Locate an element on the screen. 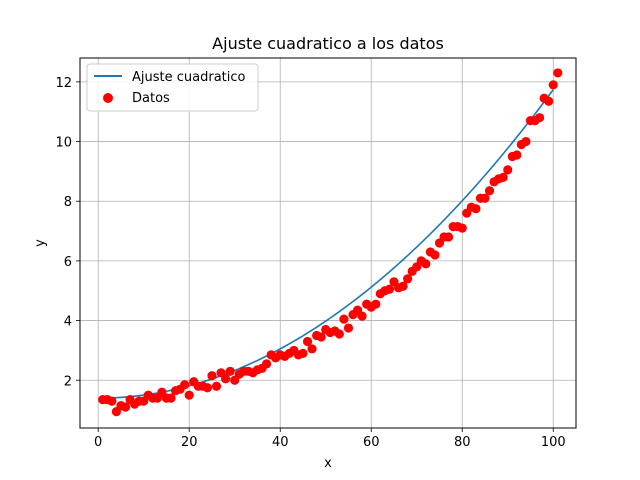 The height and width of the screenshot is (480, 640). legend-label-data: Datos is located at coordinates (151, 98).